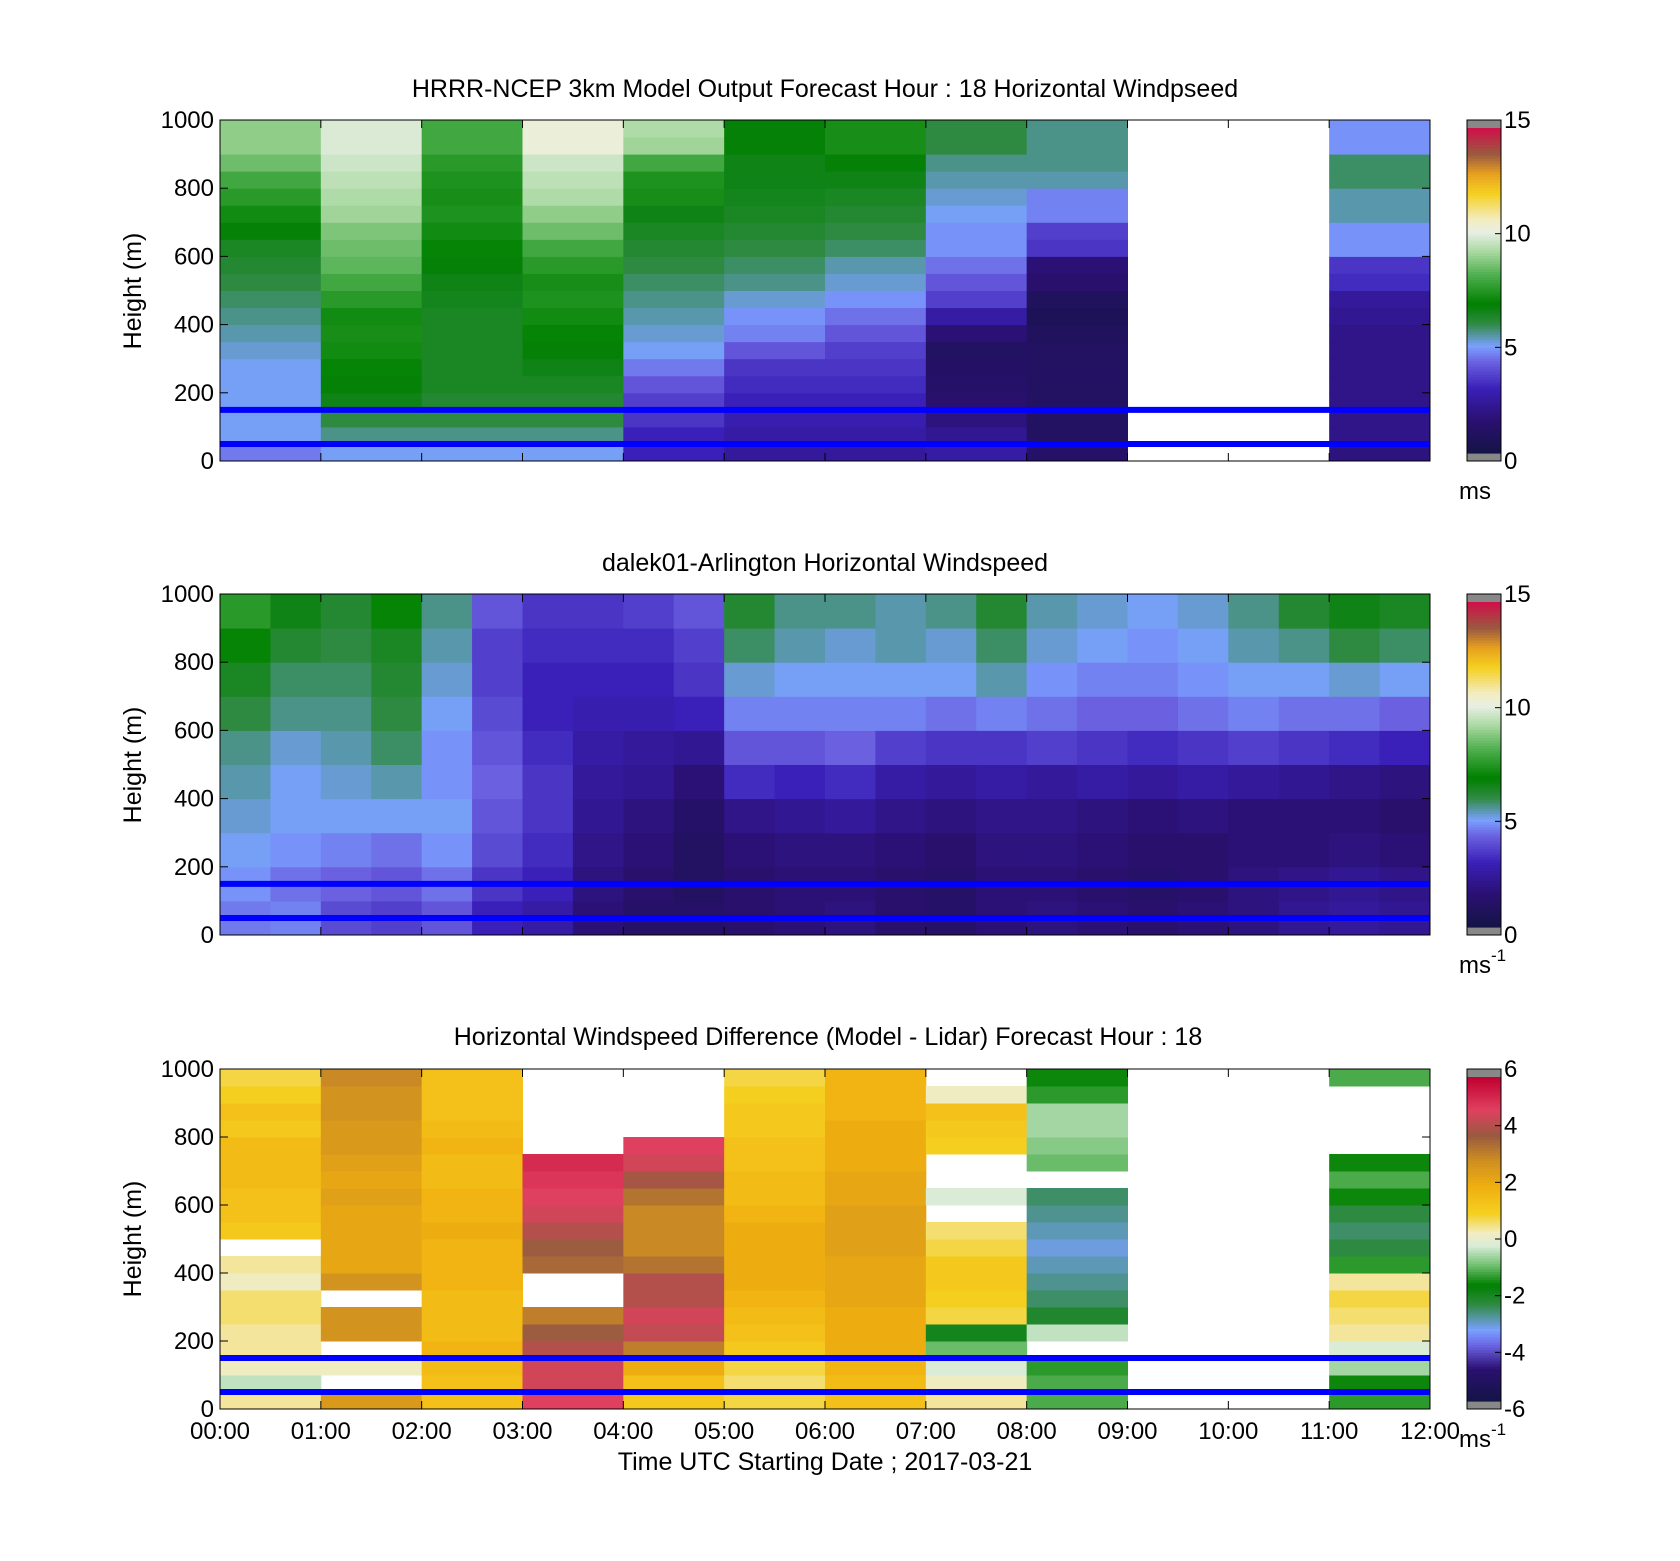  What do you see at coordinates (194, 393) in the screenshot?
I see `y-tick-label: 200` at bounding box center [194, 393].